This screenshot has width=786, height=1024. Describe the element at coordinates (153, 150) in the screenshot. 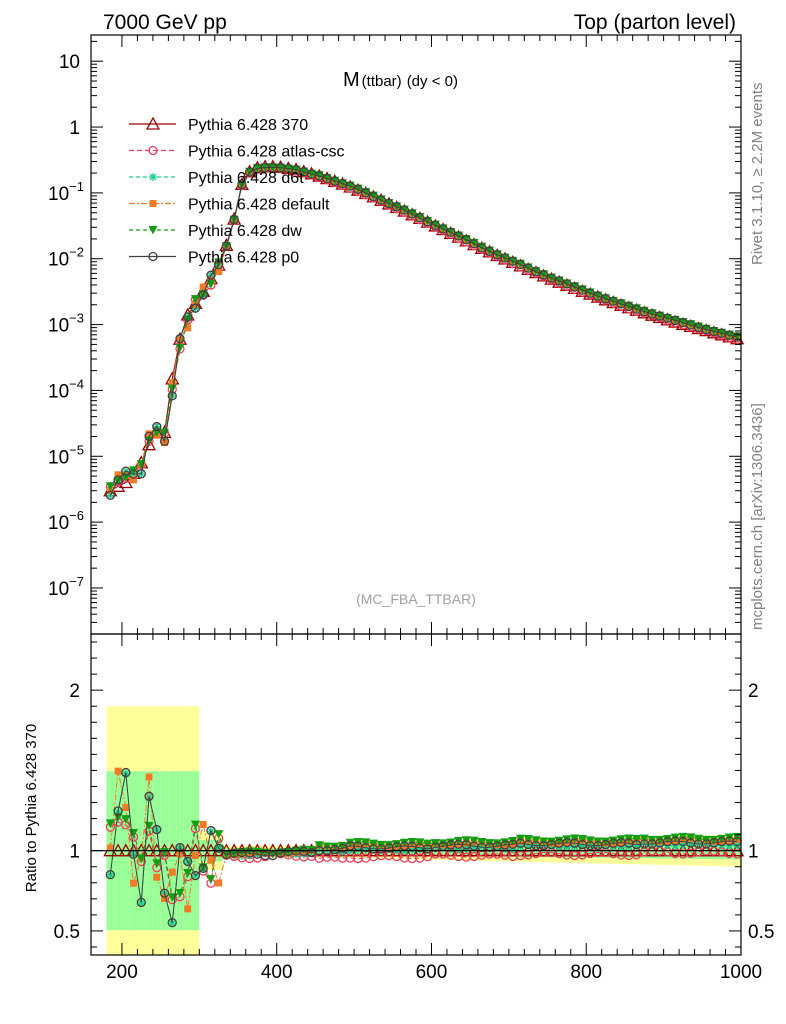

I see `legend-marker-atlas` at that location.